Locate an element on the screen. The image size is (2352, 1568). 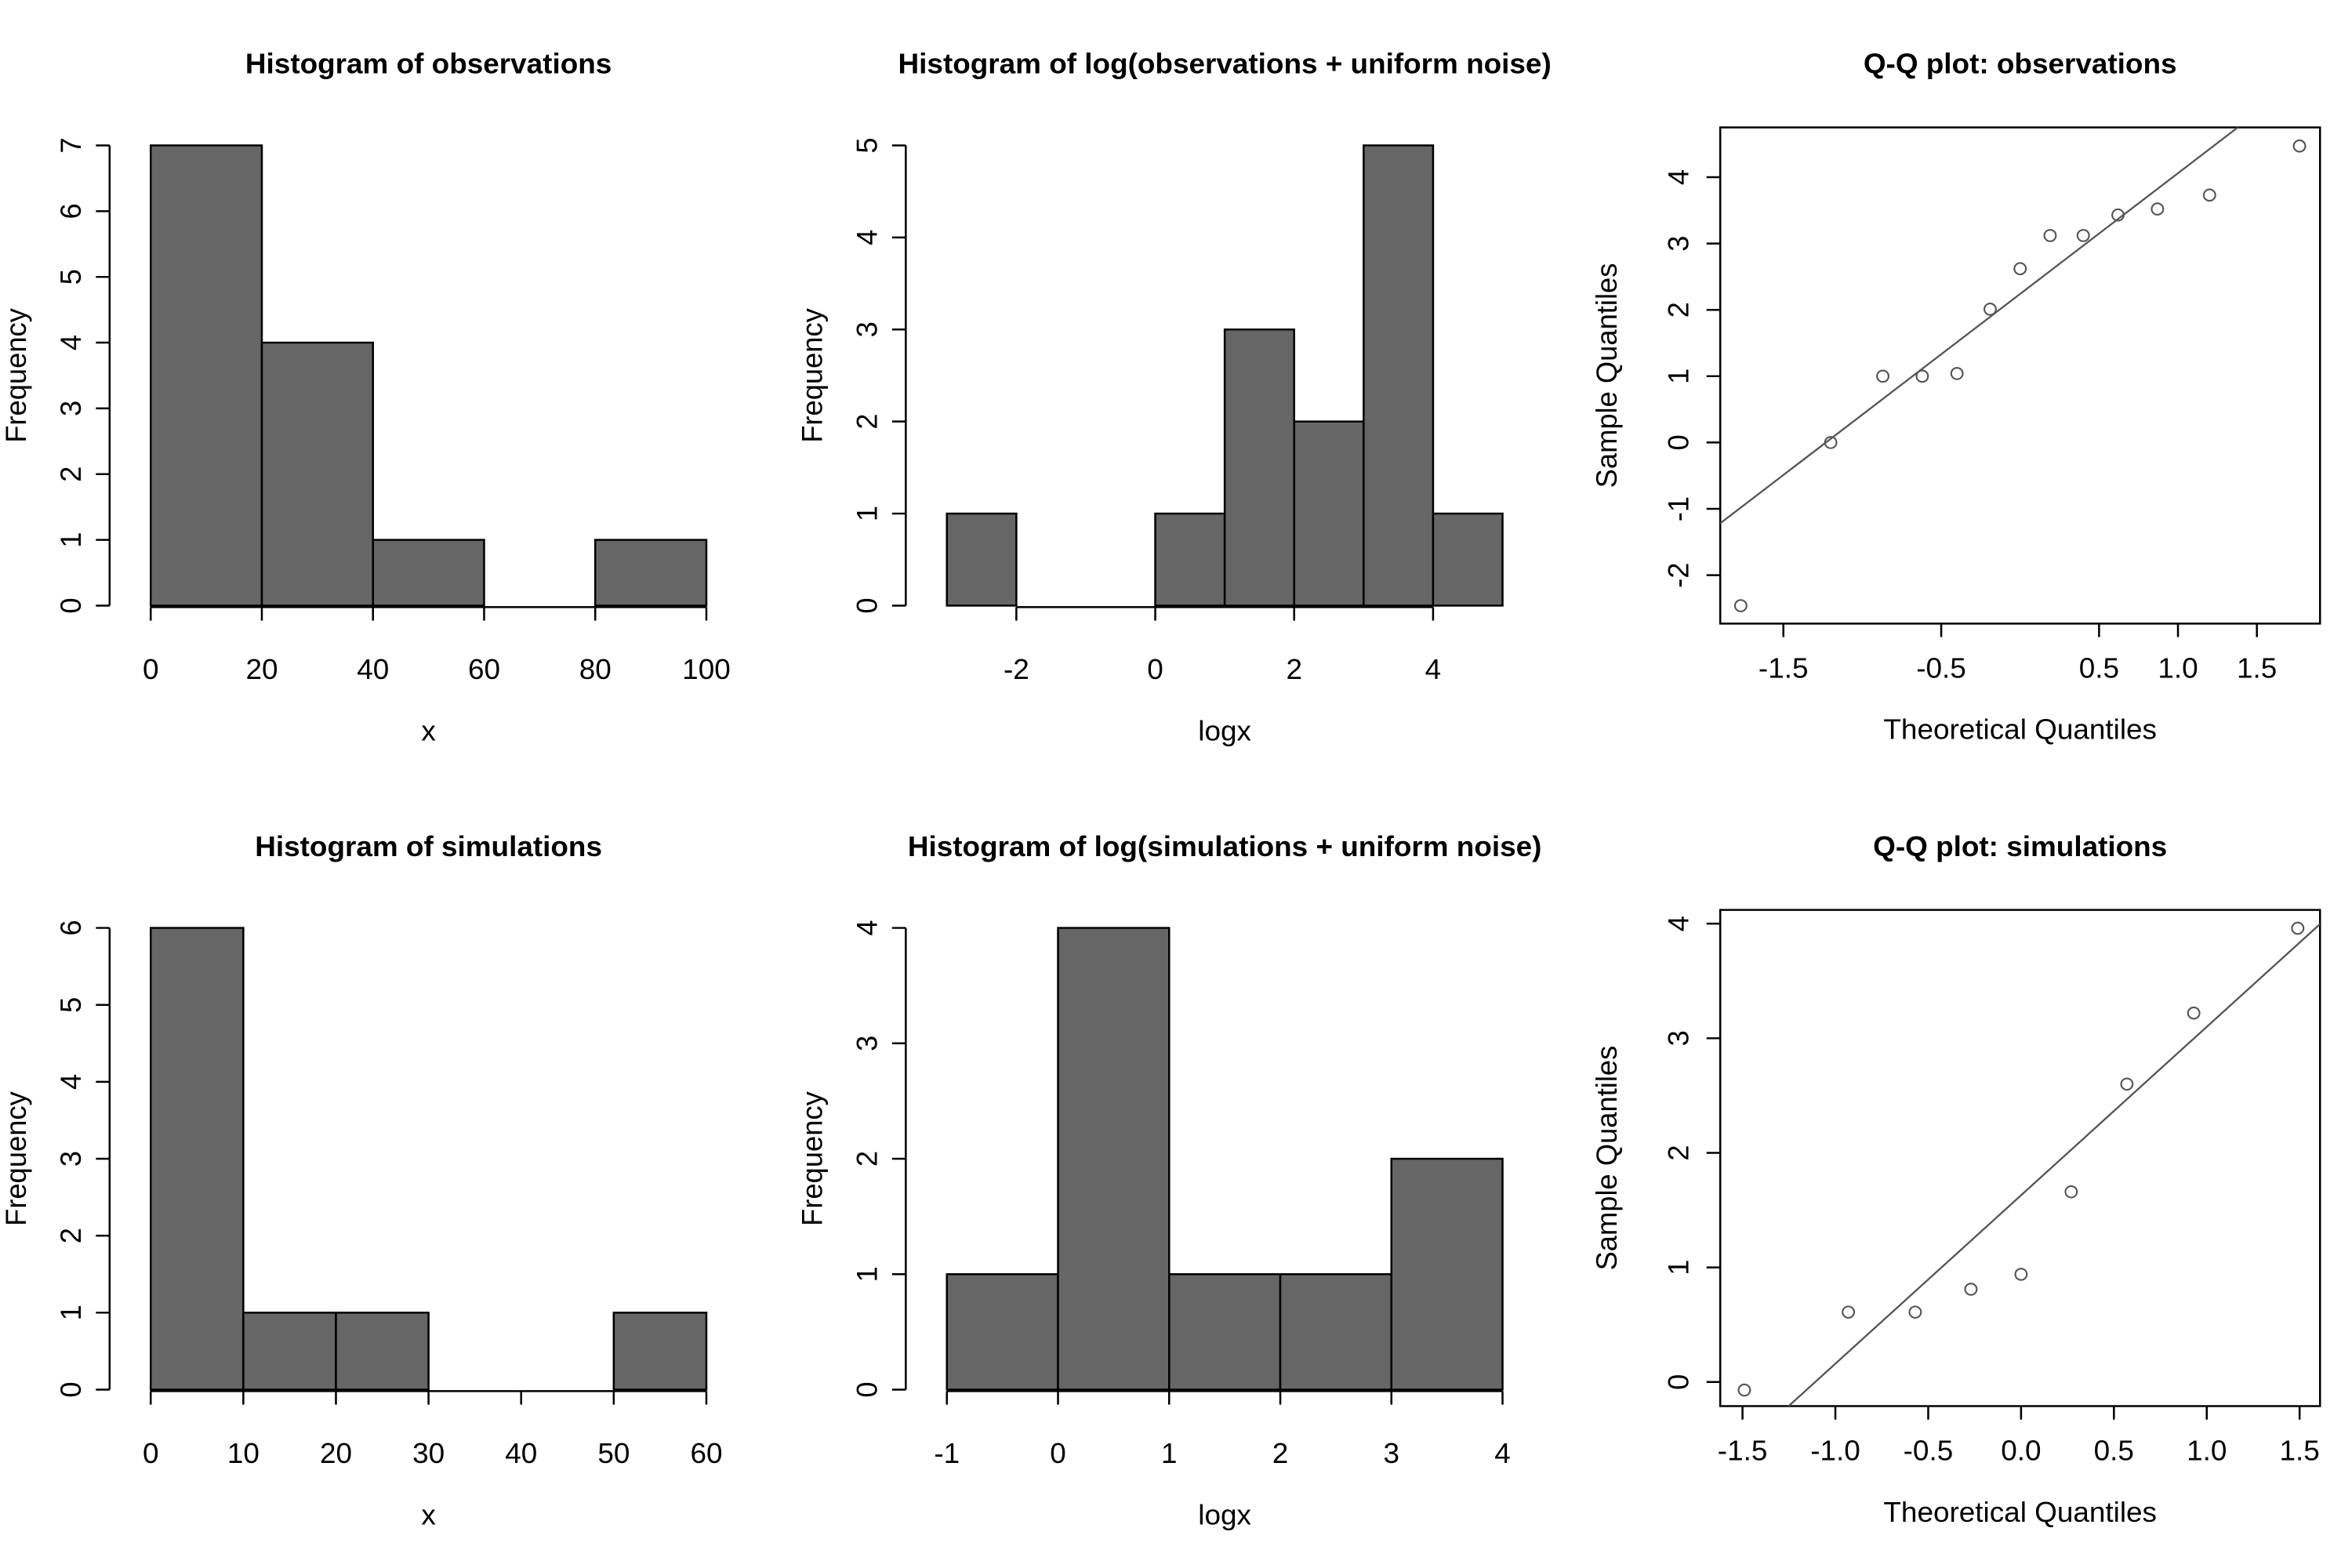
x-tick-label: 30 is located at coordinates (429, 1453).